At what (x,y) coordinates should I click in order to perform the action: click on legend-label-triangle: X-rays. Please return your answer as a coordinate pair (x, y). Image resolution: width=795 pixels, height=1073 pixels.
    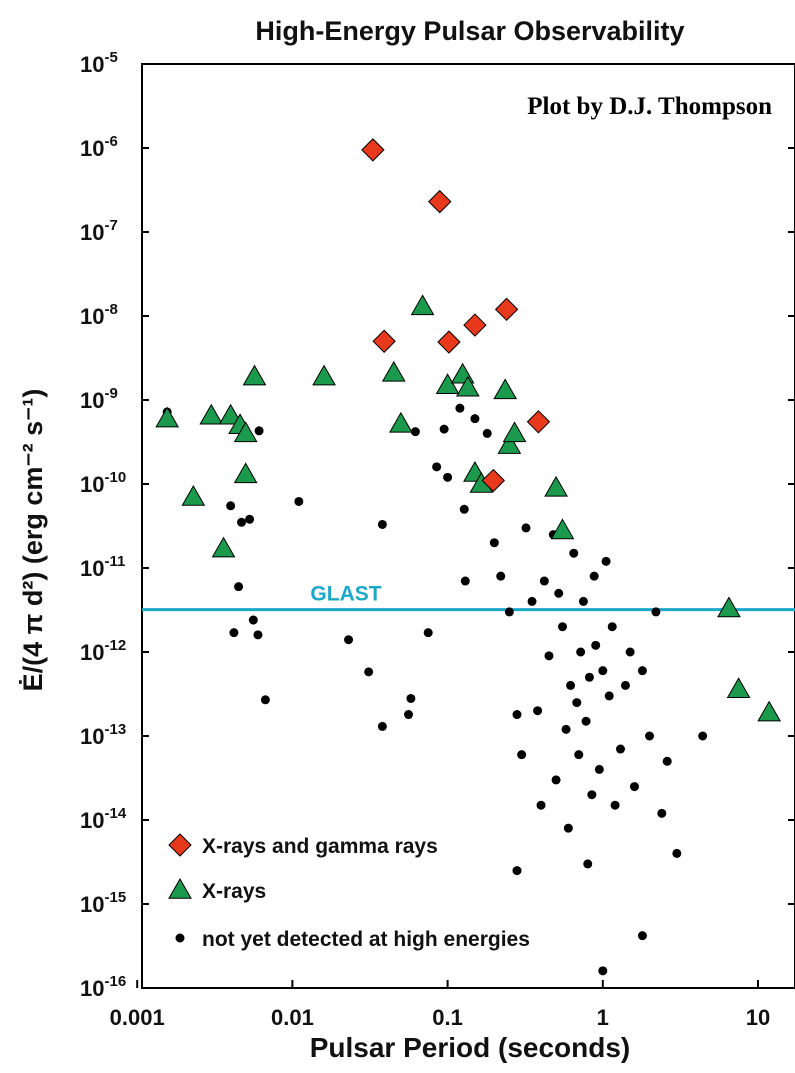
    Looking at the image, I should click on (234, 891).